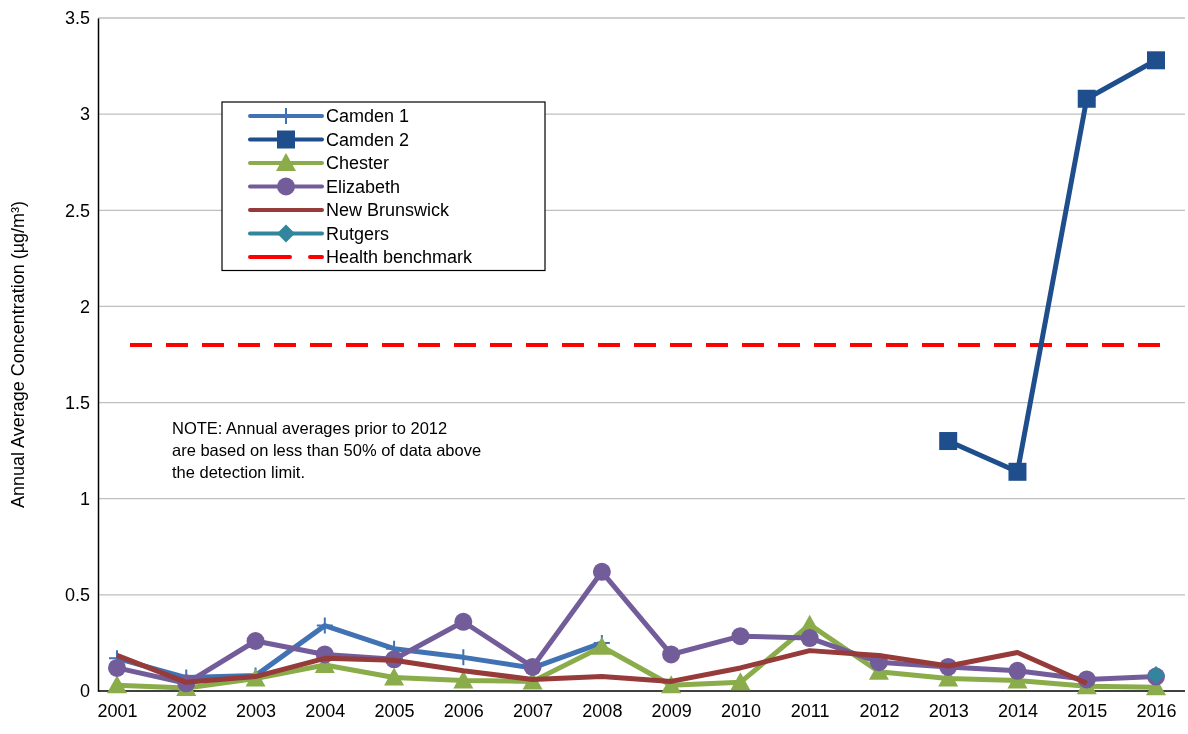 The image size is (1188, 734). I want to click on x-tick-label: 2016, so click(1156, 710).